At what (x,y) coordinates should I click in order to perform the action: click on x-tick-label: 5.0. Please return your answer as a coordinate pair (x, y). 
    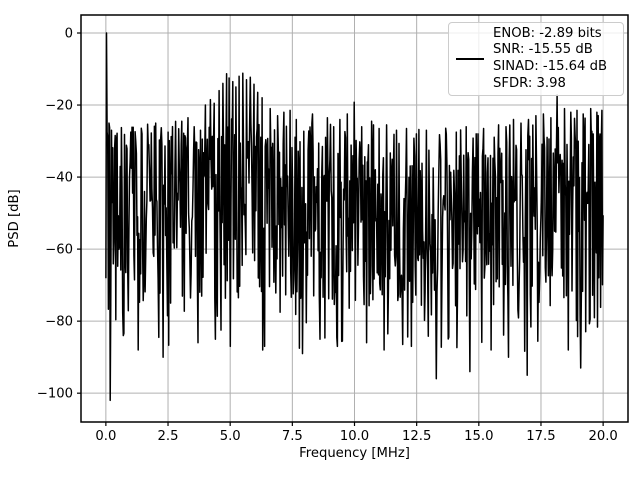
    Looking at the image, I should click on (230, 436).